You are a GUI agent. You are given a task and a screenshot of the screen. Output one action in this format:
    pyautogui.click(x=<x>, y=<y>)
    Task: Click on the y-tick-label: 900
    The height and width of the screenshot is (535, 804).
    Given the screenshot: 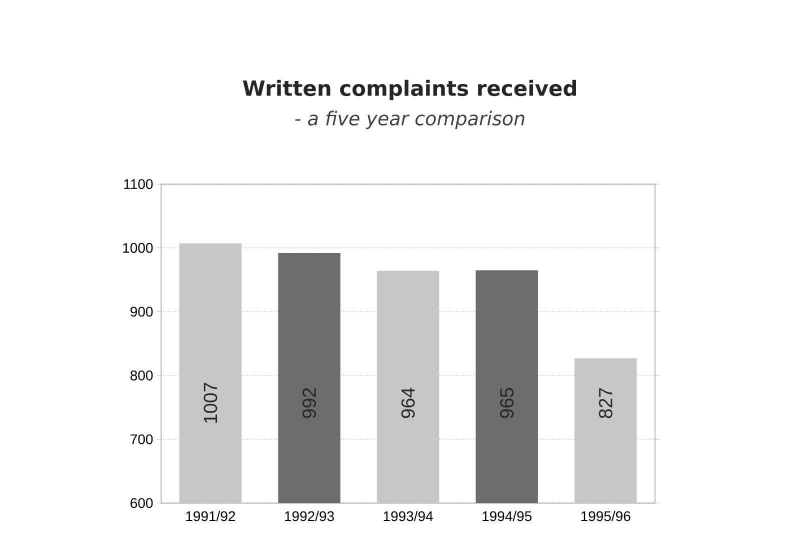 What is the action you would take?
    pyautogui.click(x=141, y=311)
    